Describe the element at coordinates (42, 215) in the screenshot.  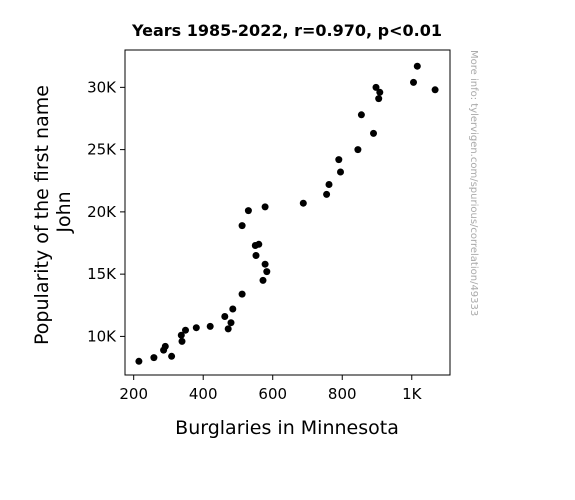
I see `y-axis-label-line-1: Popularity of the first name` at that location.